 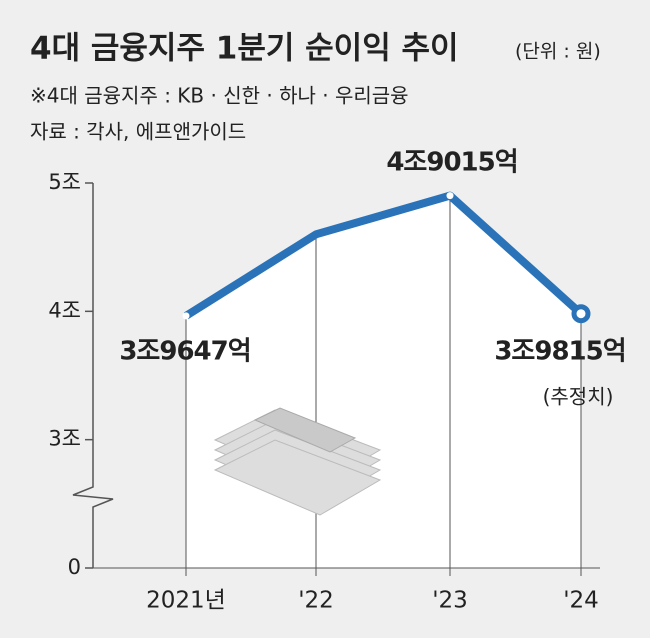 I want to click on data-label: 4조9015억, so click(x=451, y=163).